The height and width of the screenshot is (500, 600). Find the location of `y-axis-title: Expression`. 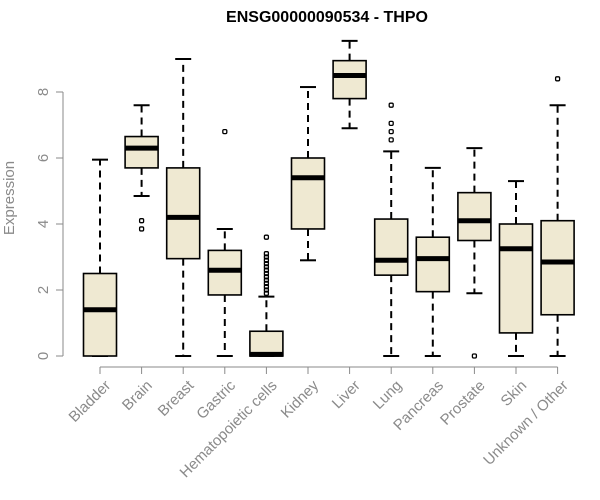

y-axis-title: Expression is located at coordinates (9, 198).